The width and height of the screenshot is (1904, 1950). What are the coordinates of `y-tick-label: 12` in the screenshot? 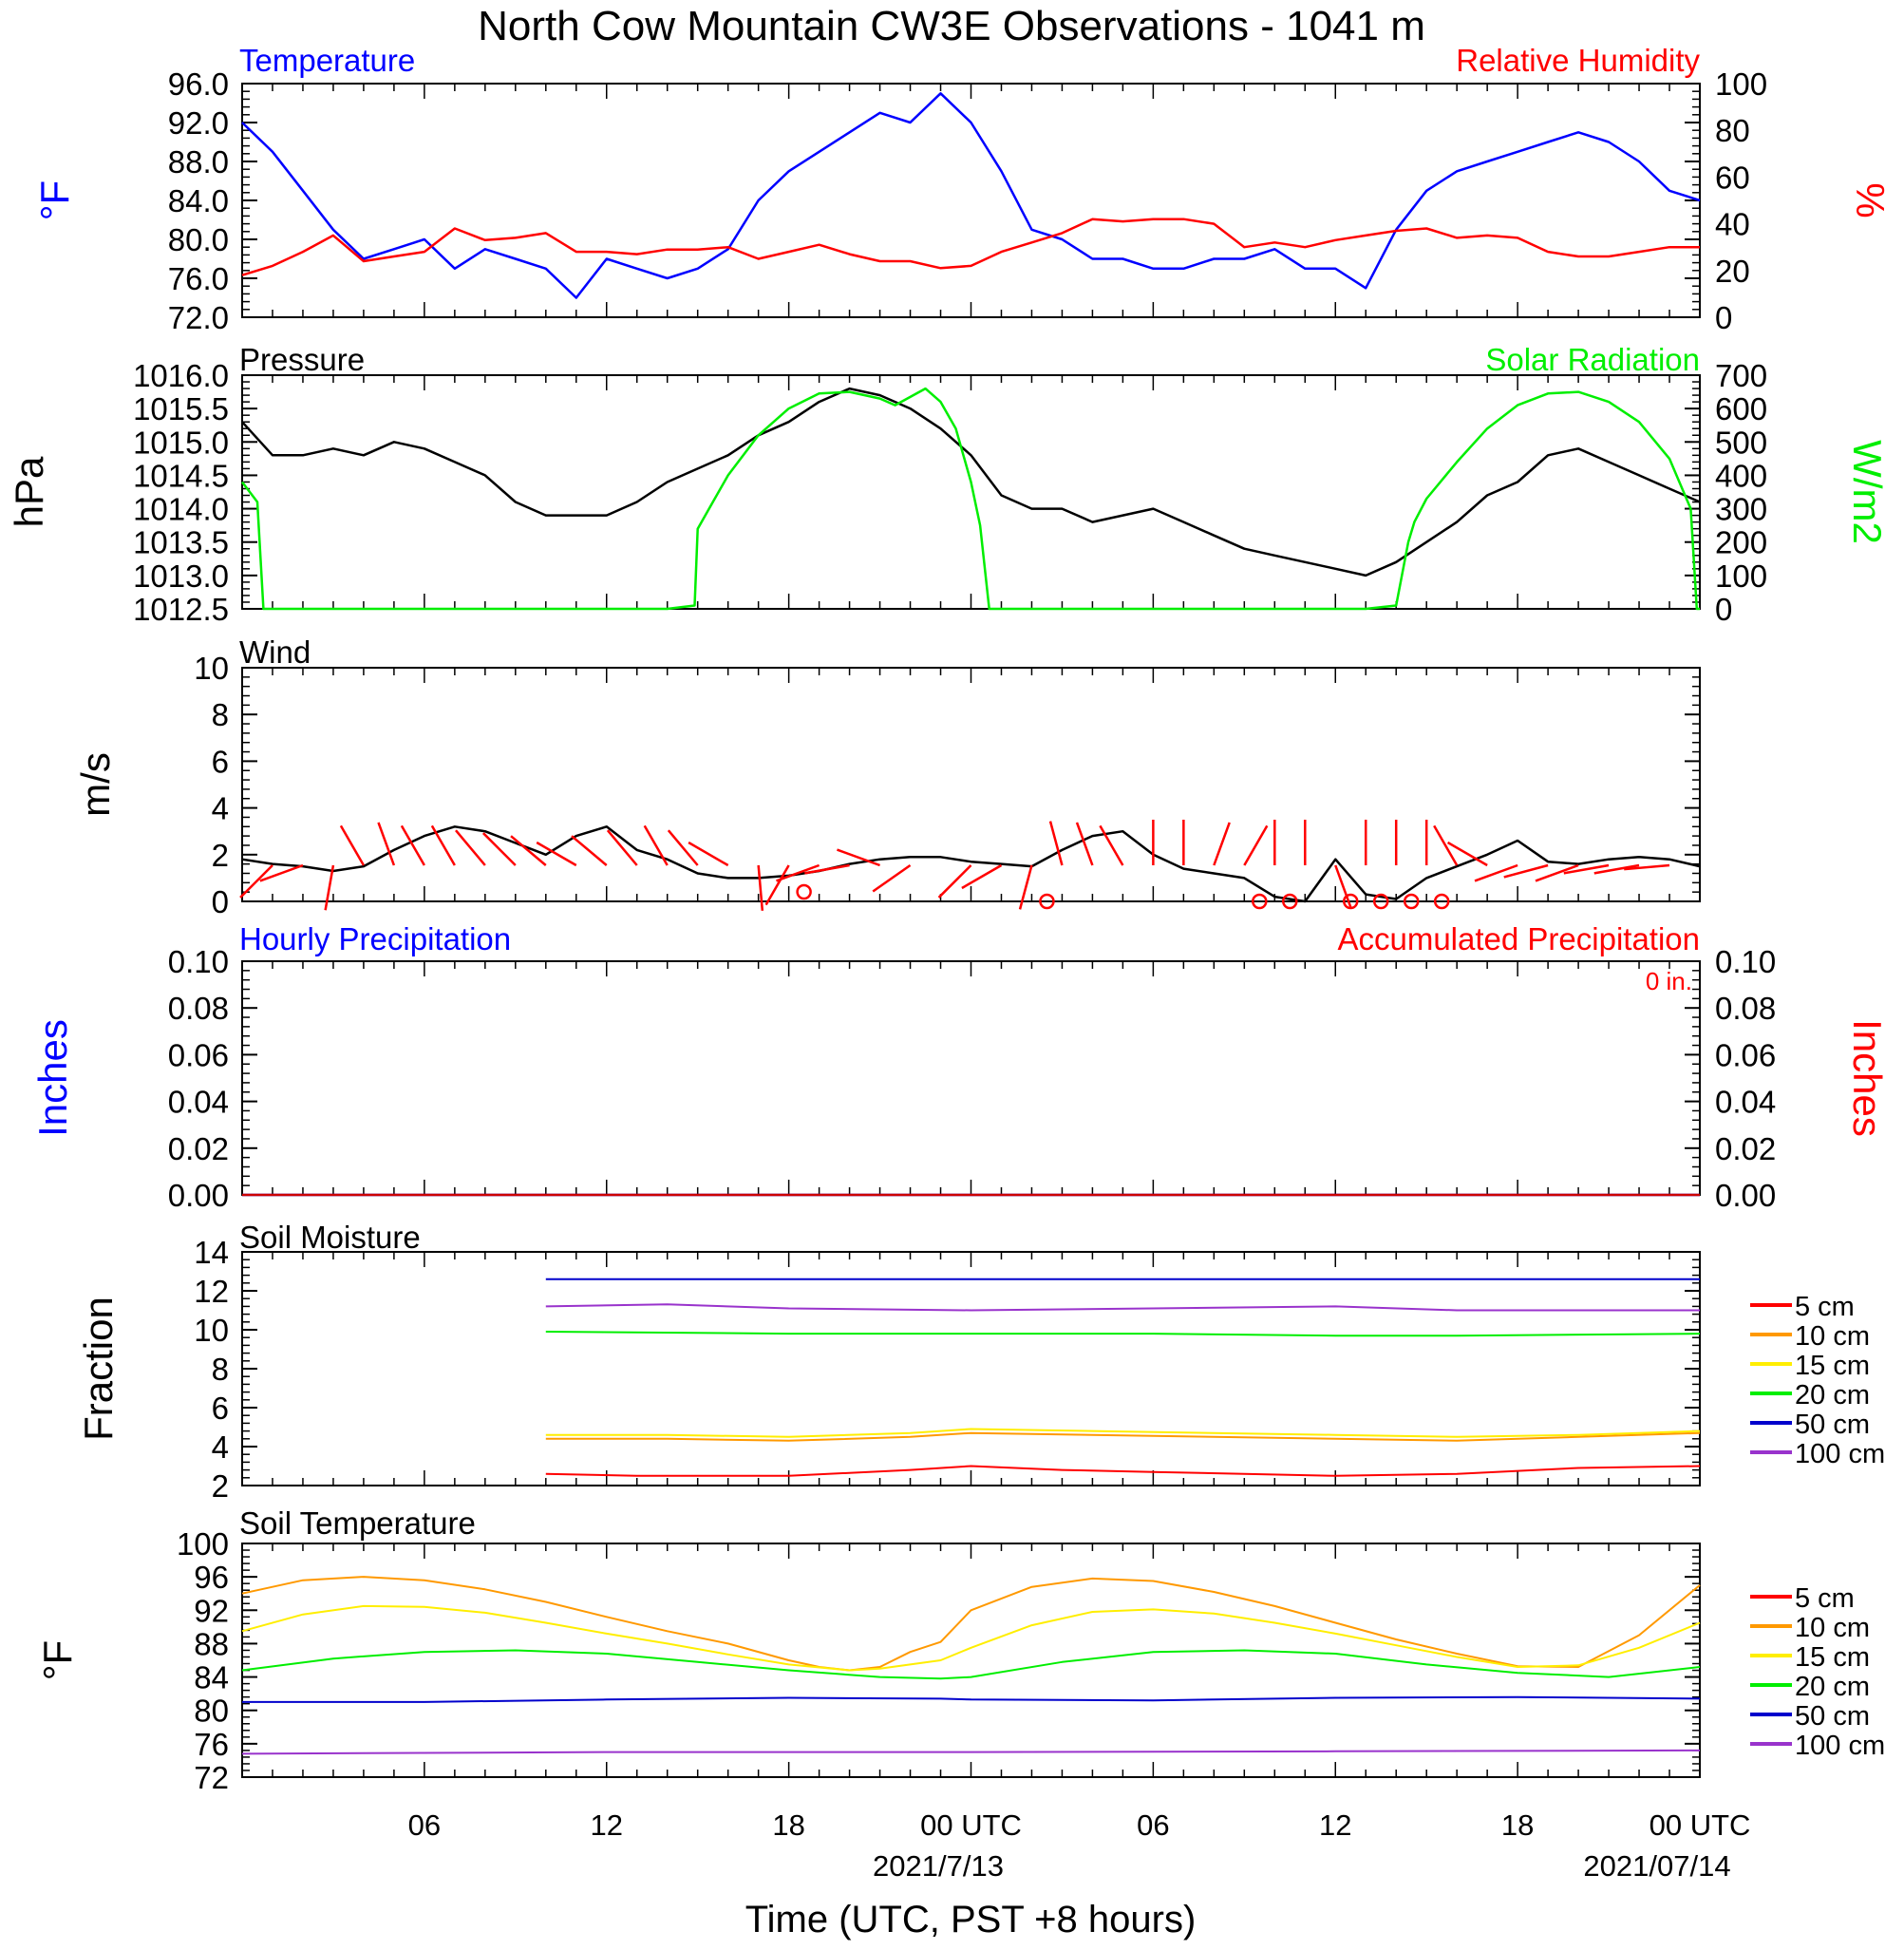 It's located at (212, 1291).